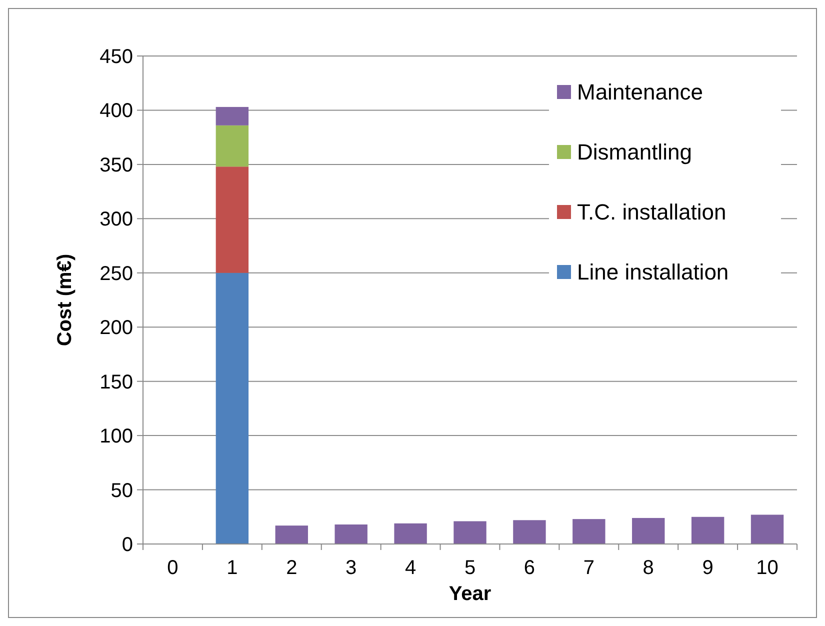 The height and width of the screenshot is (626, 825). I want to click on y-tick-label: 200, so click(116, 328).